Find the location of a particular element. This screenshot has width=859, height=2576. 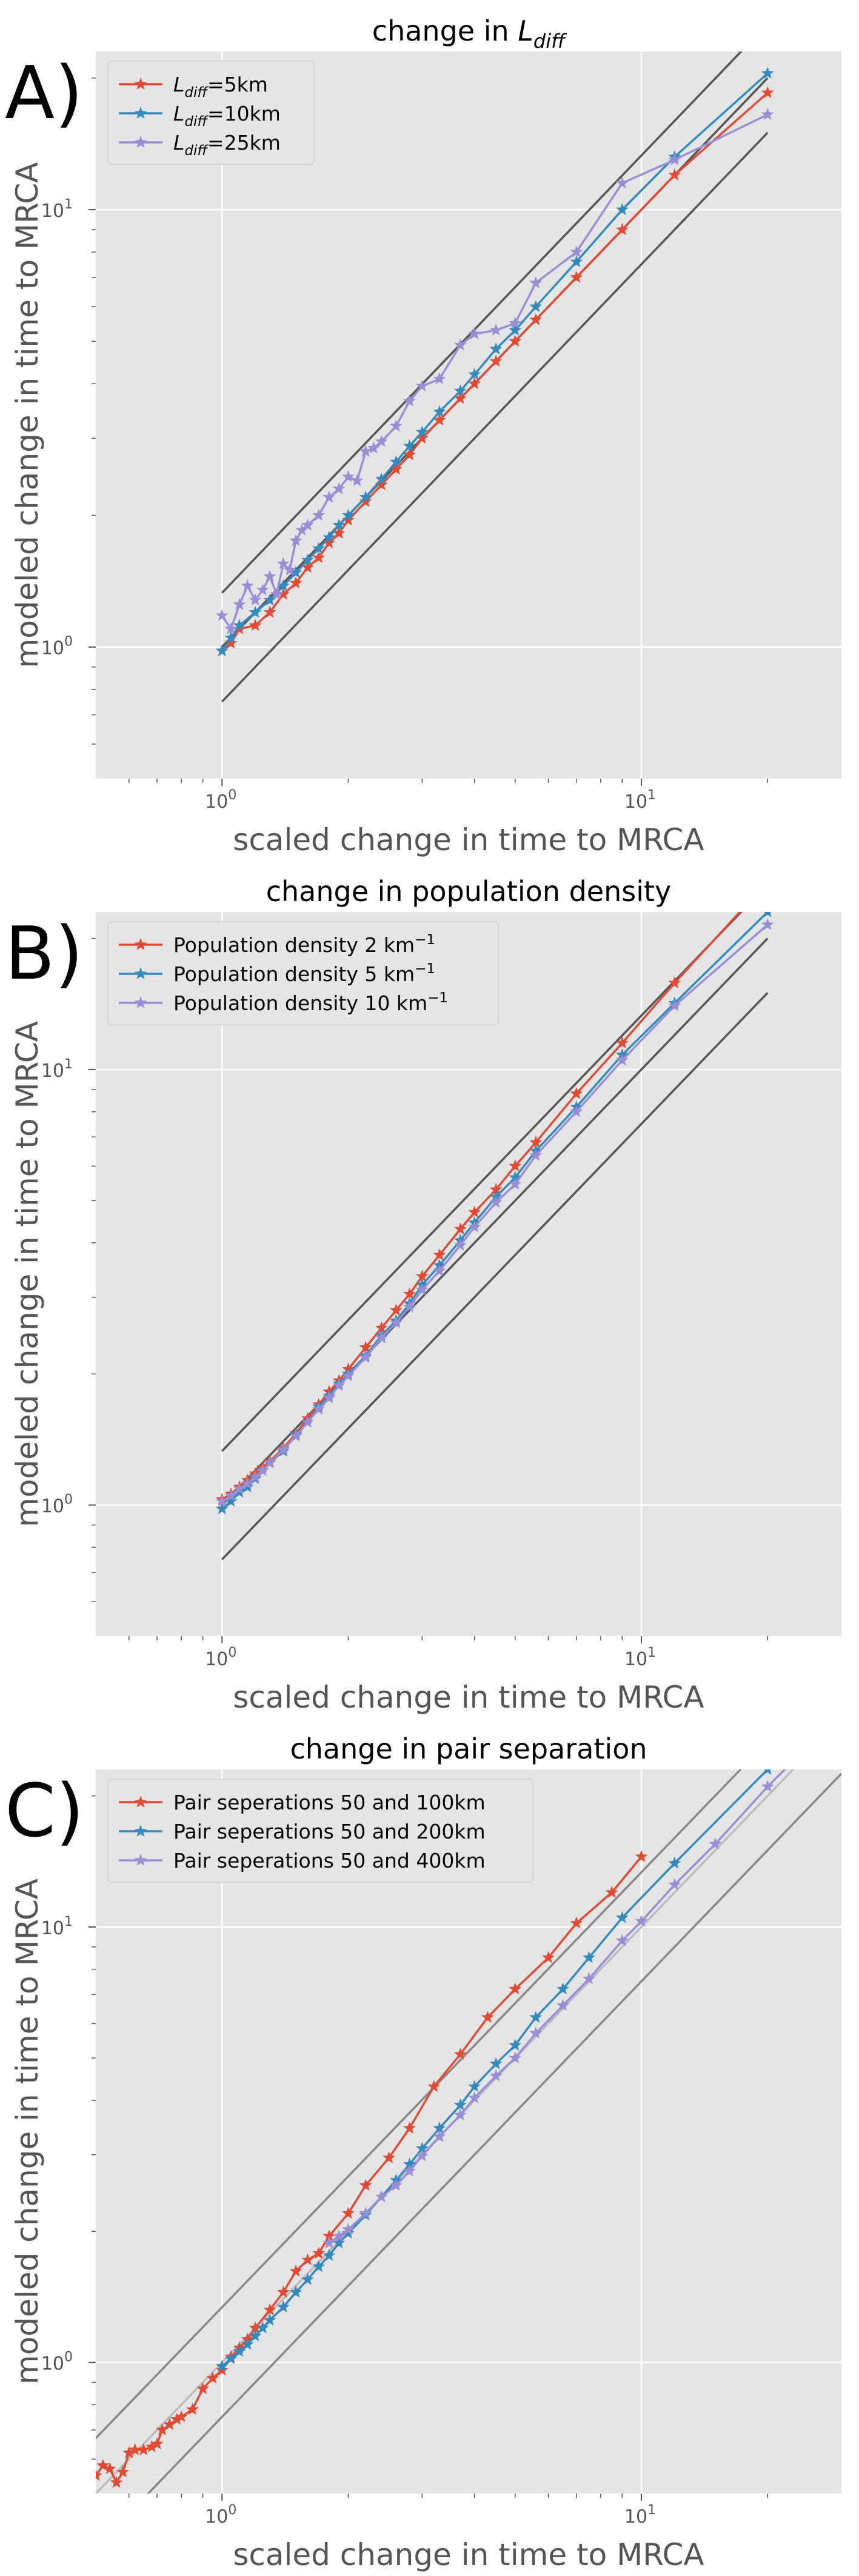

legend-label: Ldiff=25km is located at coordinates (227, 145).